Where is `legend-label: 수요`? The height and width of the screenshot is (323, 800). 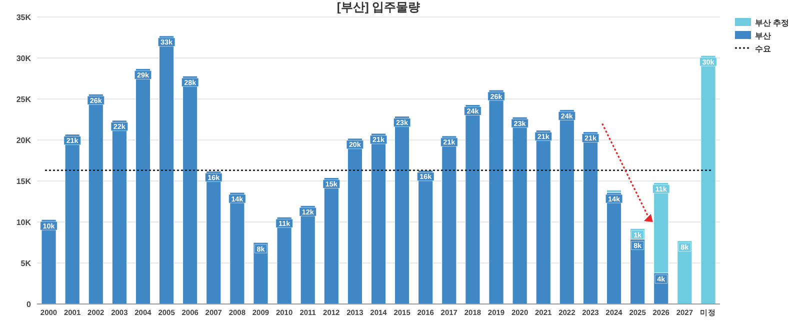 legend-label: 수요 is located at coordinates (763, 49).